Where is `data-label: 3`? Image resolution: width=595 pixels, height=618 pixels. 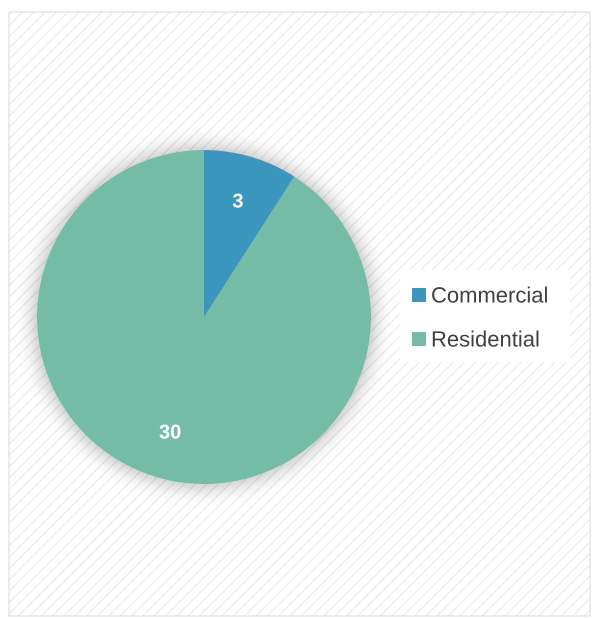 data-label: 3 is located at coordinates (238, 201).